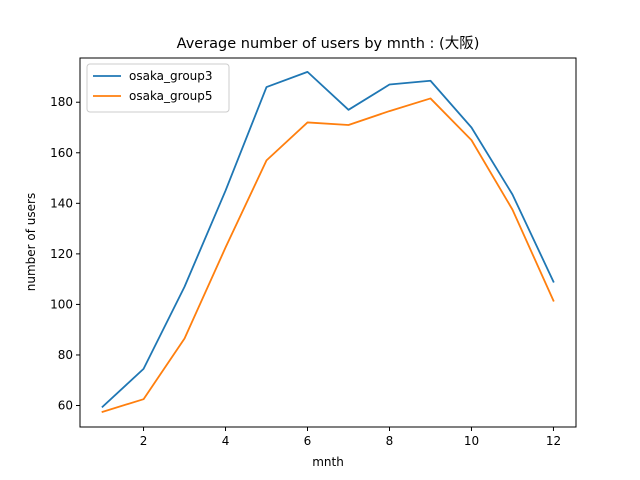  I want to click on x-tick-label: 2, so click(144, 441).